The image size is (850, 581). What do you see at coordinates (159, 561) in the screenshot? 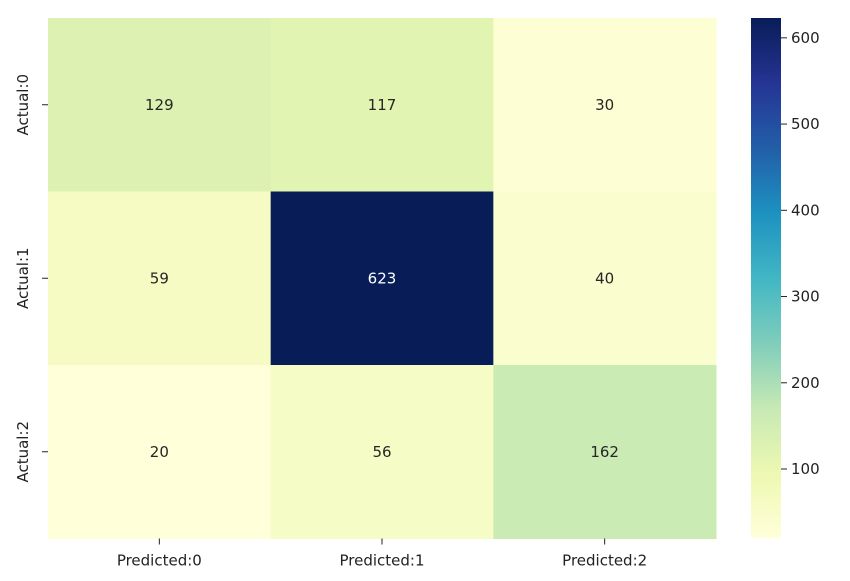
I see `x-tick-label: Predicted:0` at bounding box center [159, 561].